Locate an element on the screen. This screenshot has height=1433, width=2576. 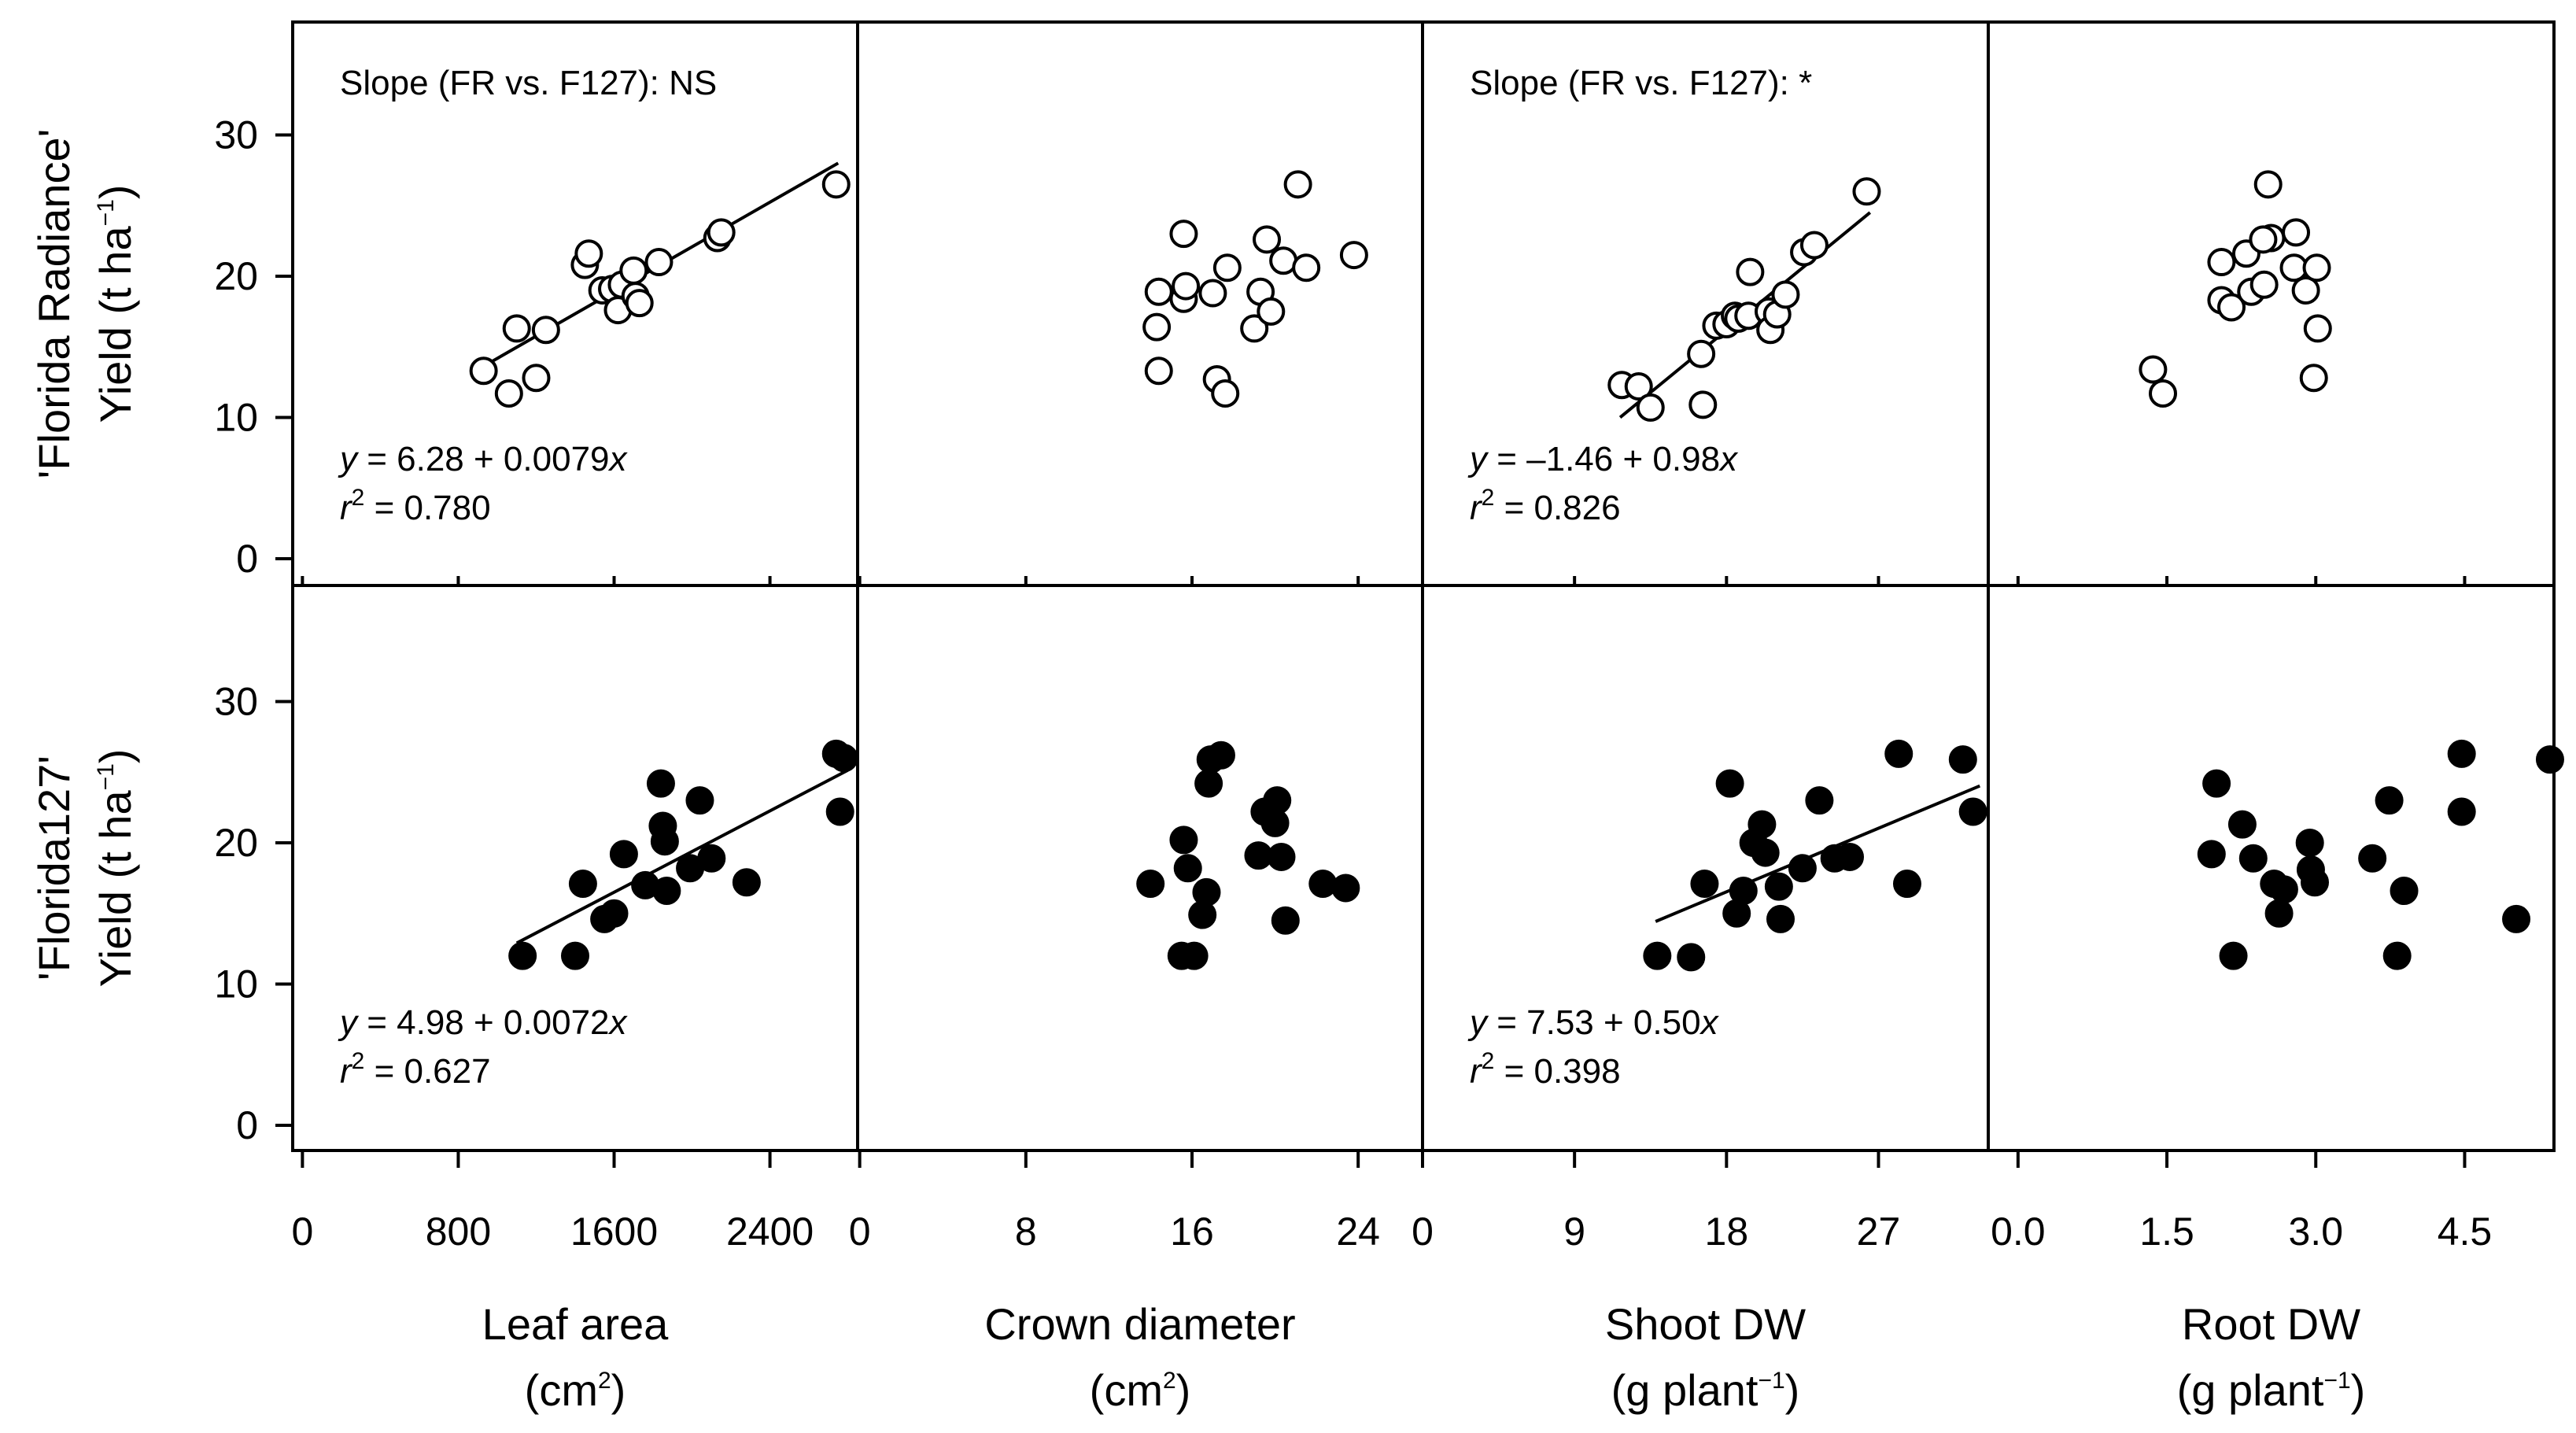
r-squared-value: = 0.780 is located at coordinates (427, 508).